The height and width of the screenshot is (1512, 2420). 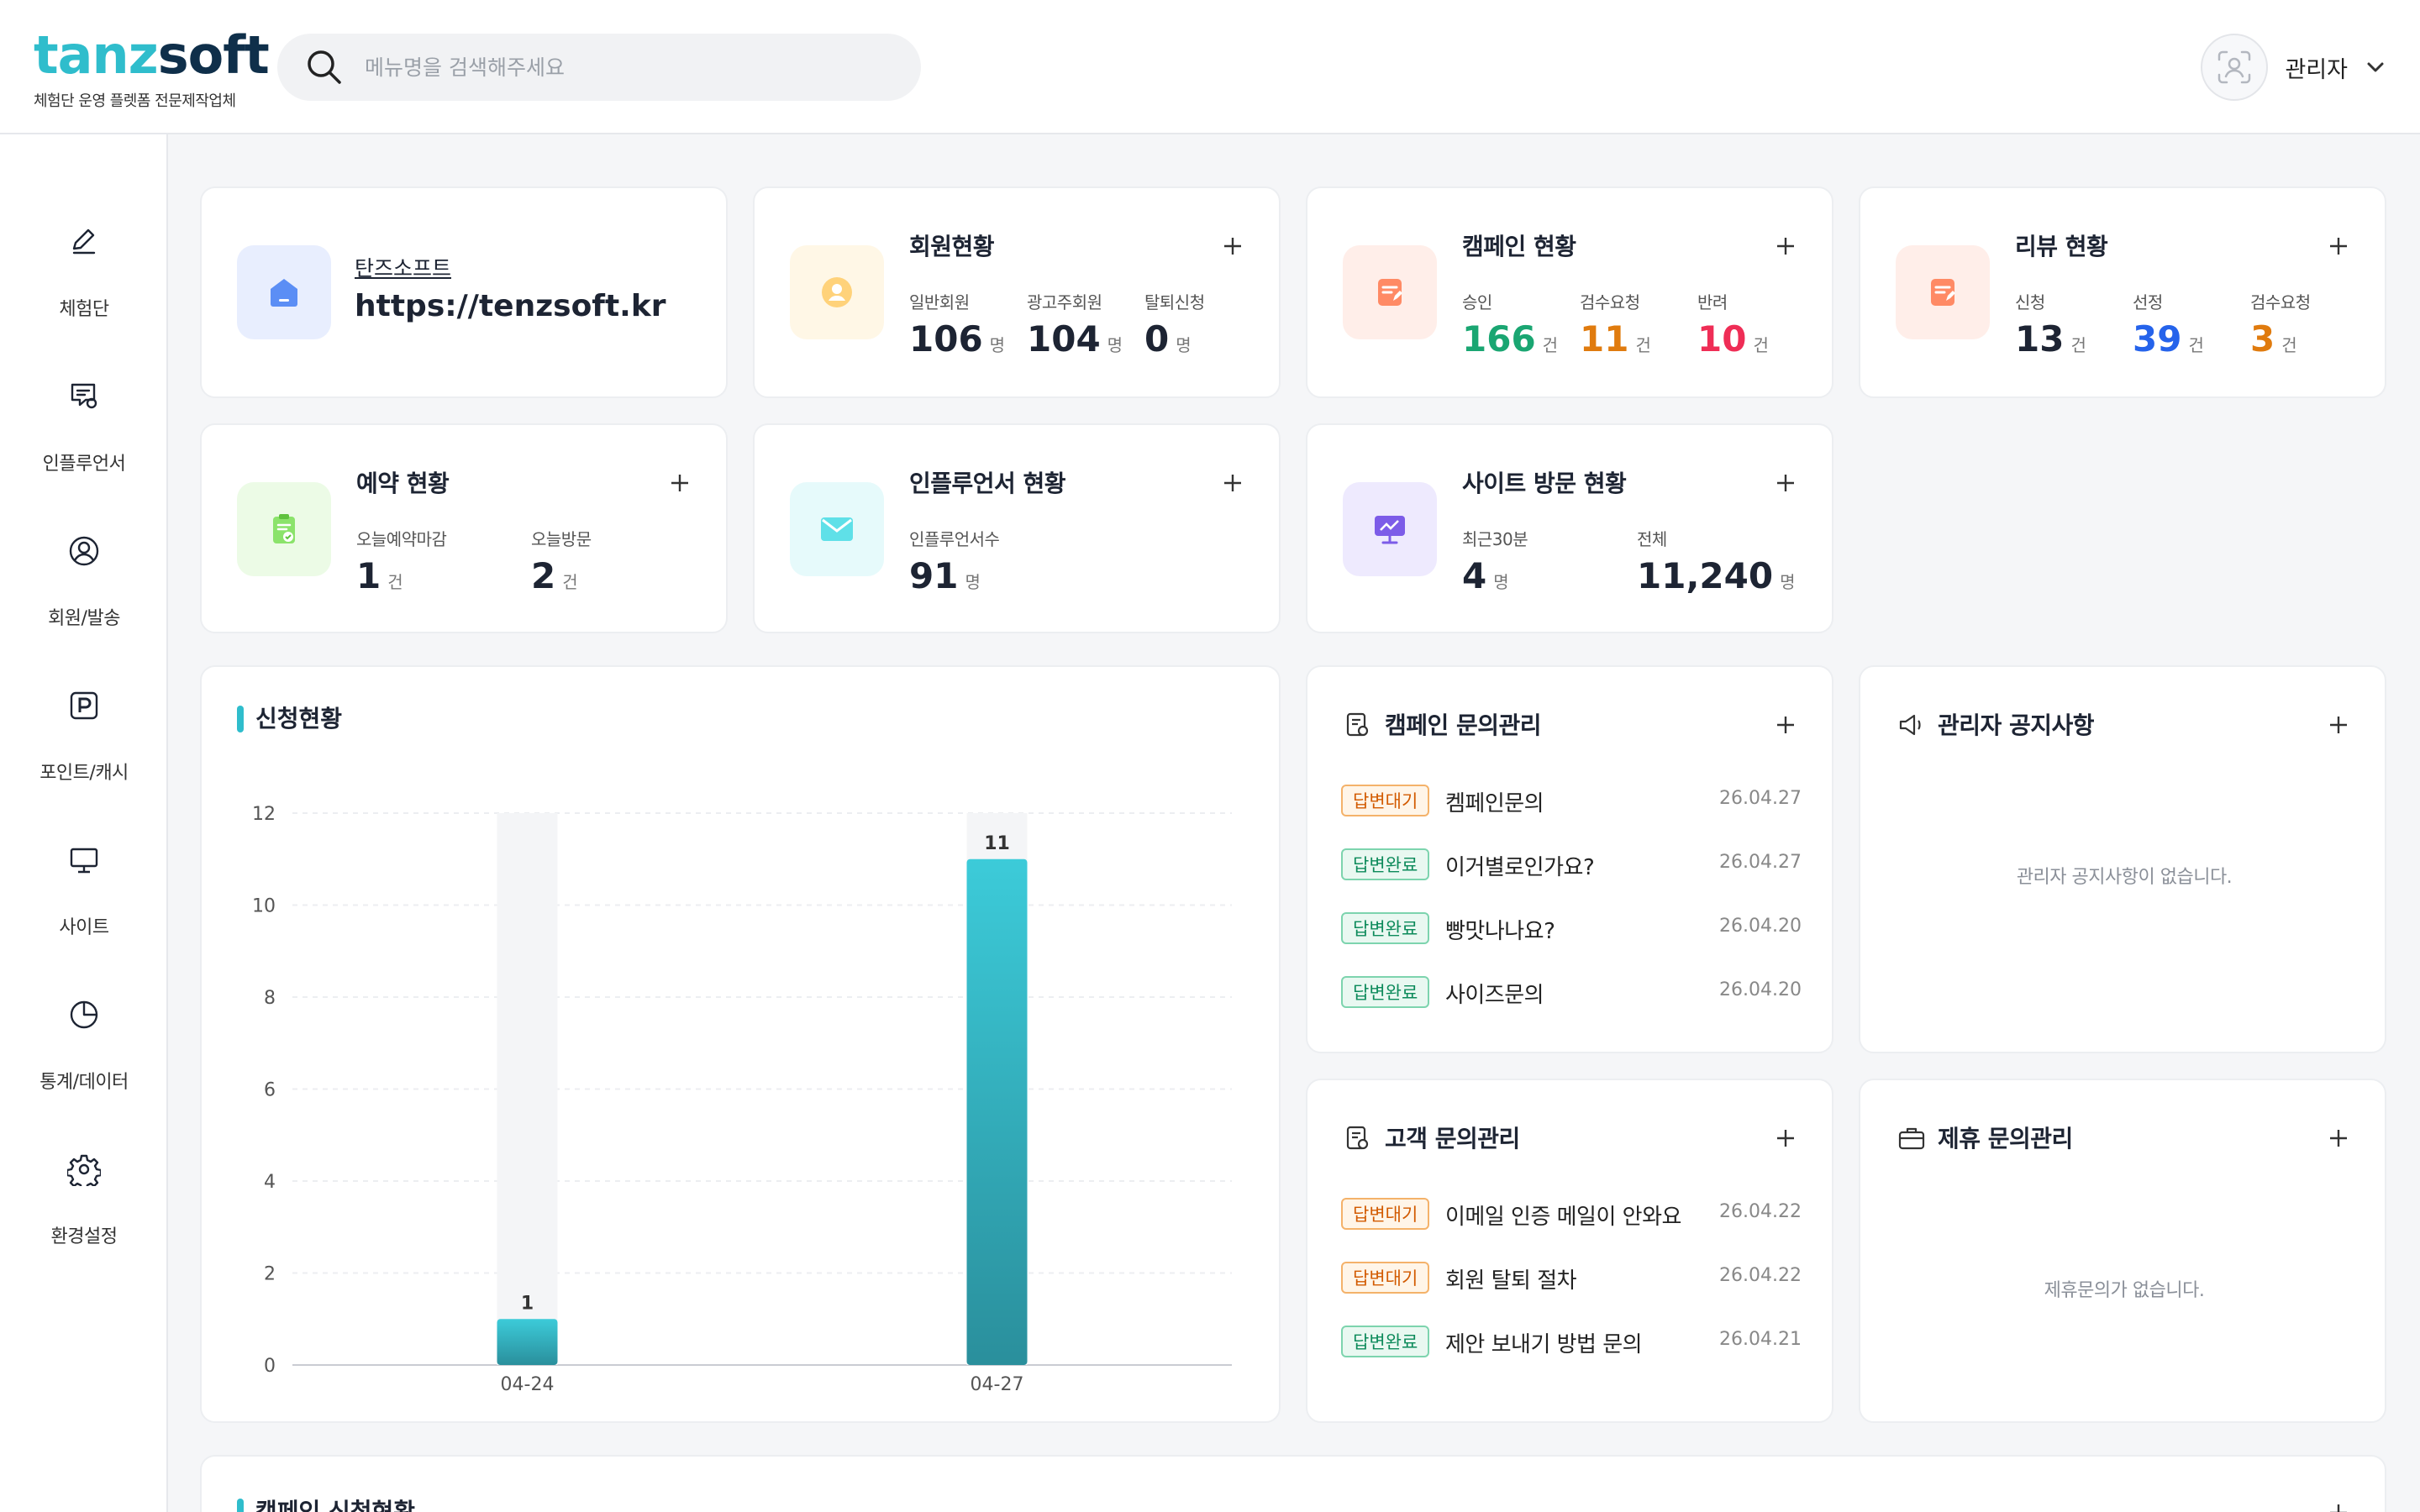 What do you see at coordinates (1571, 865) in the screenshot?
I see `list-item: 답변완료 이거별로인가요? 26.04.27` at bounding box center [1571, 865].